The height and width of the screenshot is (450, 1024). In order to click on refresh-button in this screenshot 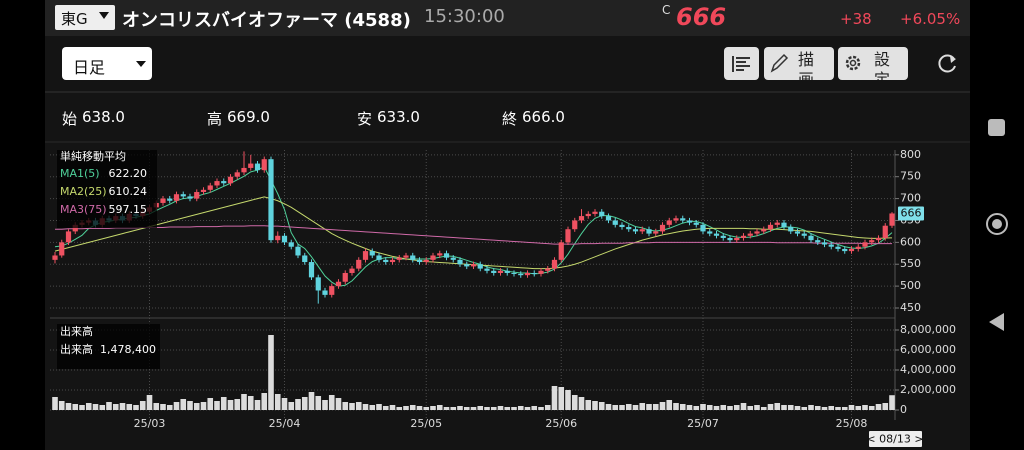, I will do `click(948, 64)`.